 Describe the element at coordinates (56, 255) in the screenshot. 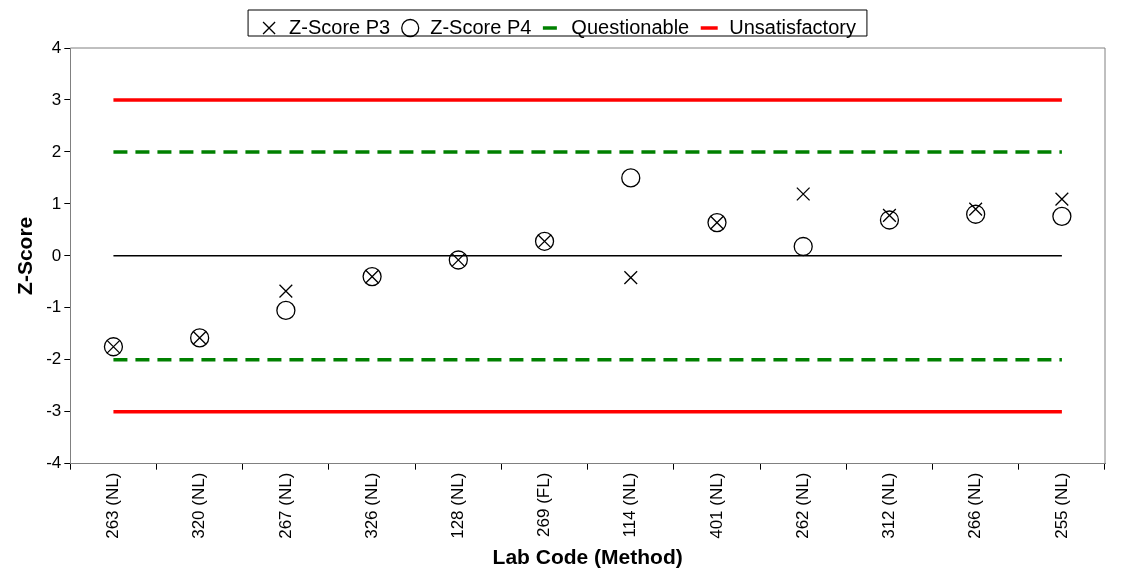

I see `y-tick-label: 0` at that location.